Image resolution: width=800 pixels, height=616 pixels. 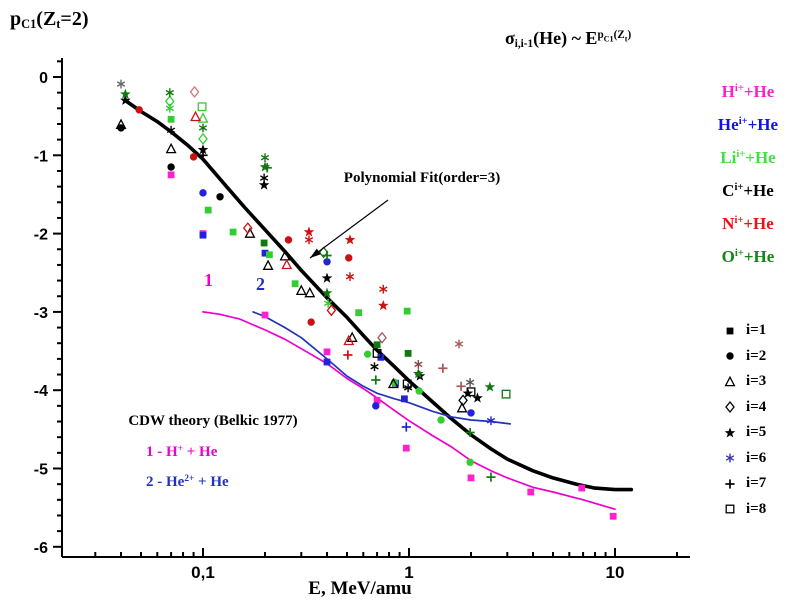 I want to click on legend-symbol-item: i=5, so click(x=759, y=433).